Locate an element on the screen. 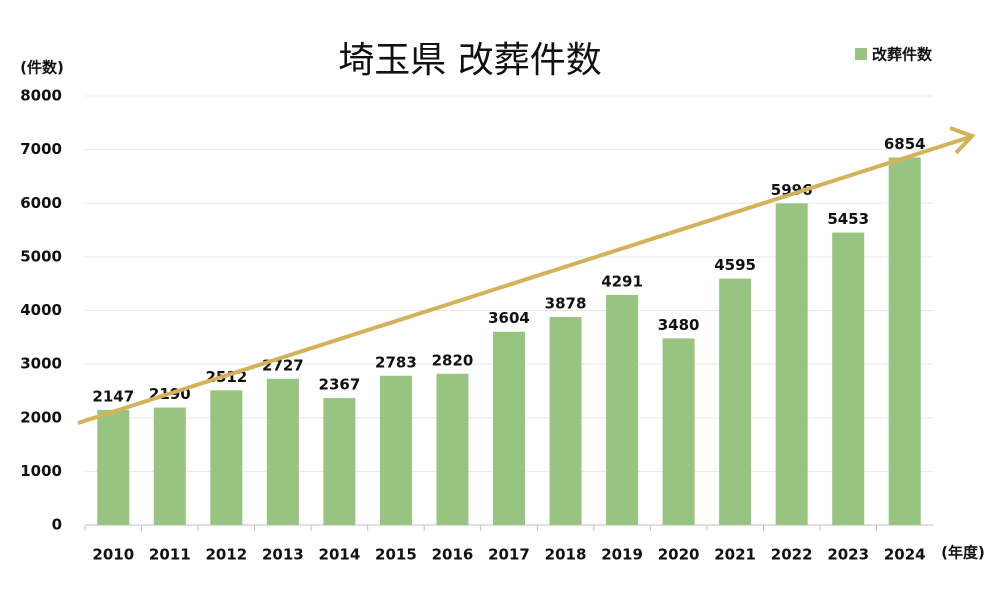 This screenshot has height=600, width=1000. legend-swatch is located at coordinates (861, 54).